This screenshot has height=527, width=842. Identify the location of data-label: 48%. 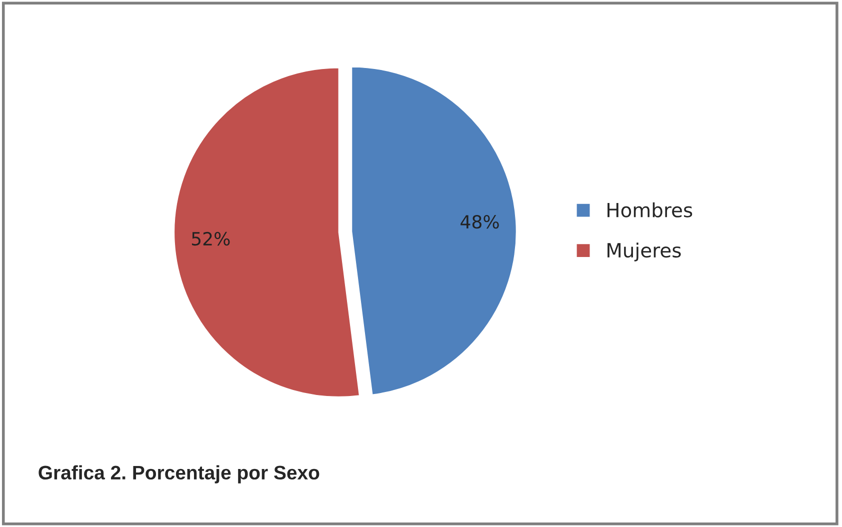
(479, 221).